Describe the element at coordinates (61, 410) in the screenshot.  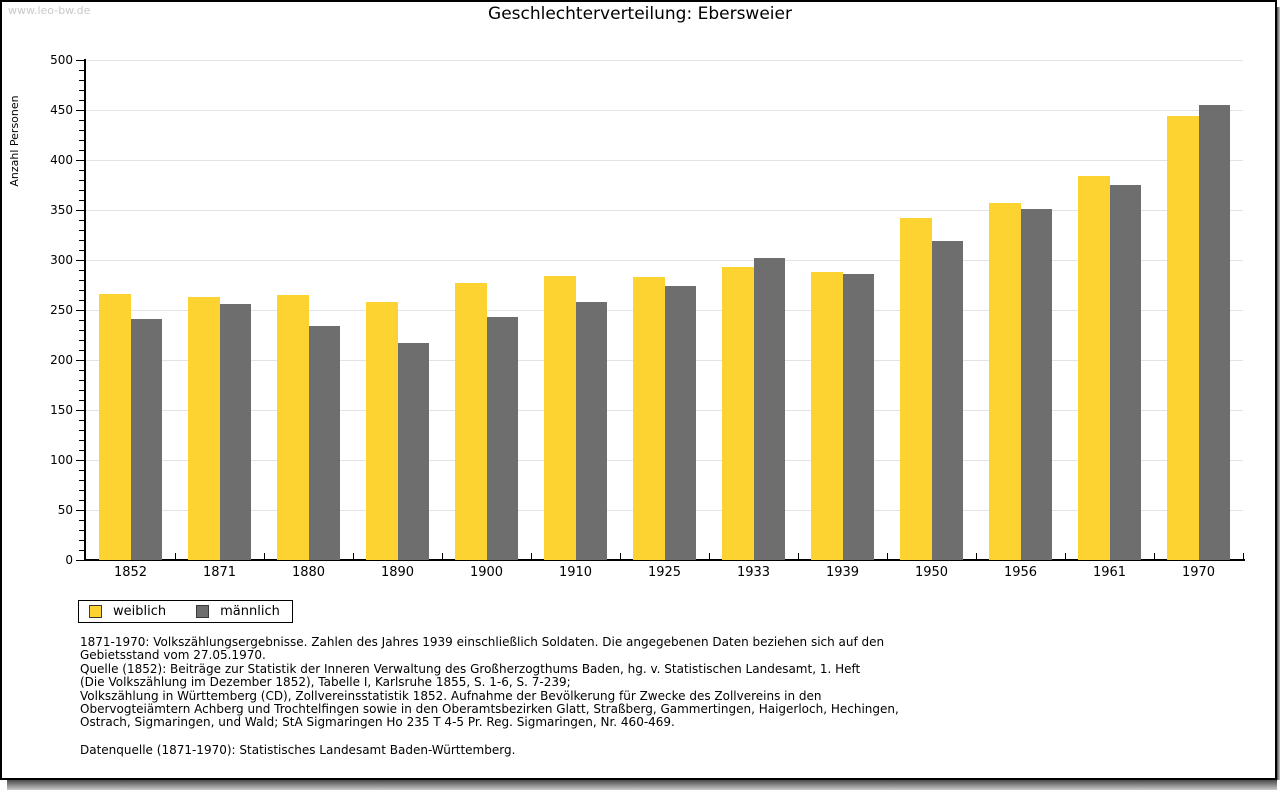
I see `y-tick-label: 150` at that location.